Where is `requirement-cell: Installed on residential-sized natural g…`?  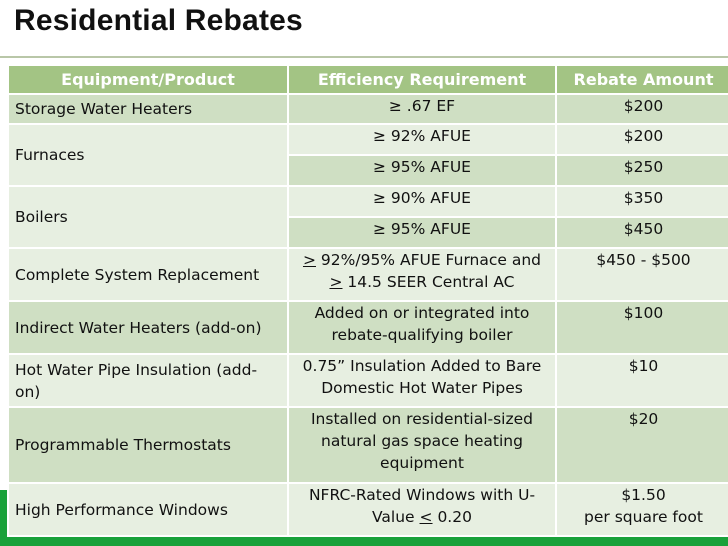
requirement-cell: Installed on residential-sized natural g… is located at coordinates (422, 445).